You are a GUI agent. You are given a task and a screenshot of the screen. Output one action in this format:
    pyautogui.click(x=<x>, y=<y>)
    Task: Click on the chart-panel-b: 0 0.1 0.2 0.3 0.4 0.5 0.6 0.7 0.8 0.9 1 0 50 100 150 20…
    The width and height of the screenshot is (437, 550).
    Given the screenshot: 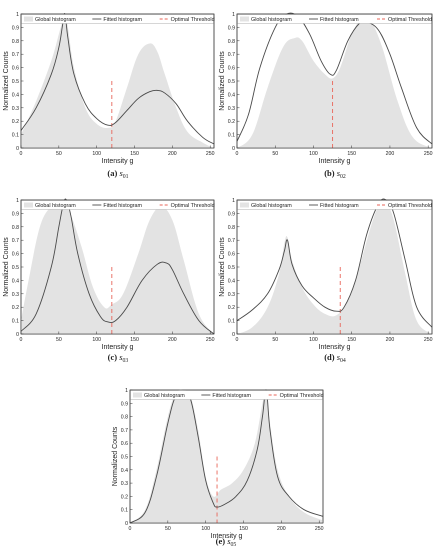 What is the action you would take?
    pyautogui.click(x=326, y=96)
    